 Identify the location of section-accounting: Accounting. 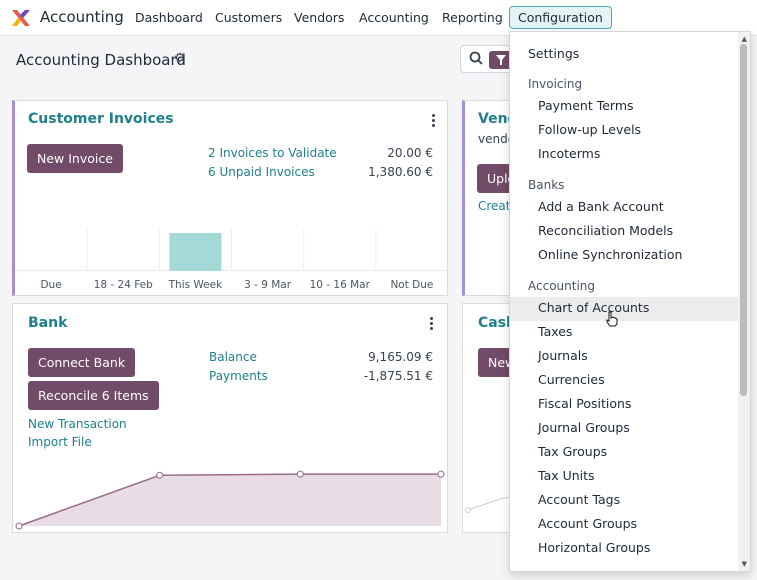
(562, 286).